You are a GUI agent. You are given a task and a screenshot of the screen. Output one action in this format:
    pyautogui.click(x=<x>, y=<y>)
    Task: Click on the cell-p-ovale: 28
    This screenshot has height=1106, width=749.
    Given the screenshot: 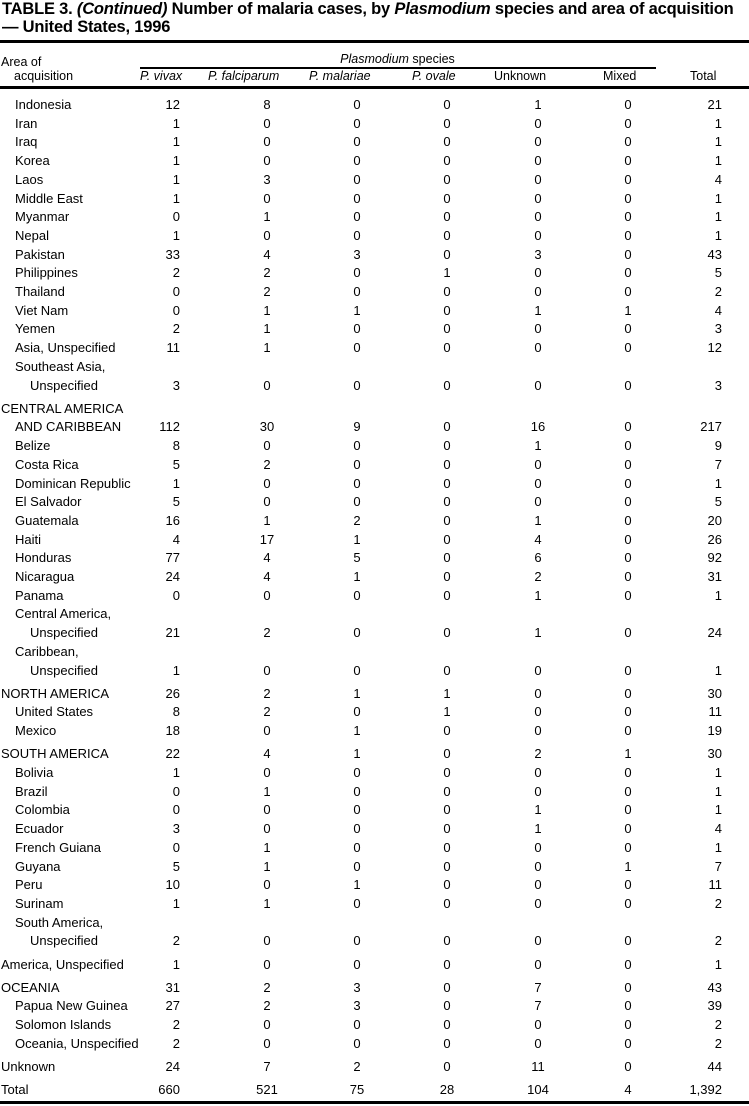 What is the action you would take?
    pyautogui.click(x=447, y=1090)
    